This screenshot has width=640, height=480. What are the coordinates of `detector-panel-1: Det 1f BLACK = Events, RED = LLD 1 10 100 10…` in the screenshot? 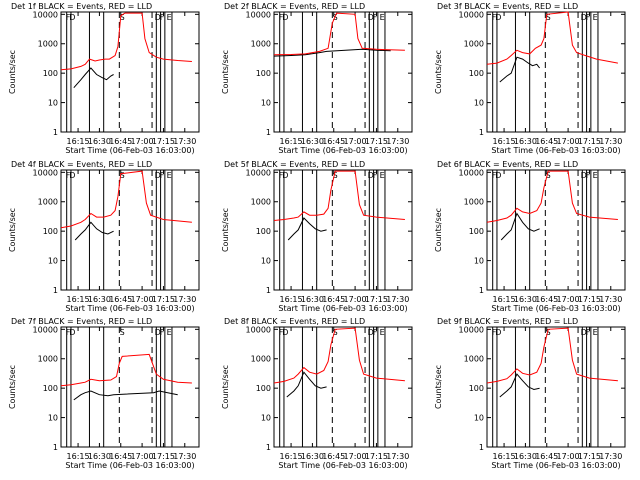 It's located at (104, 78).